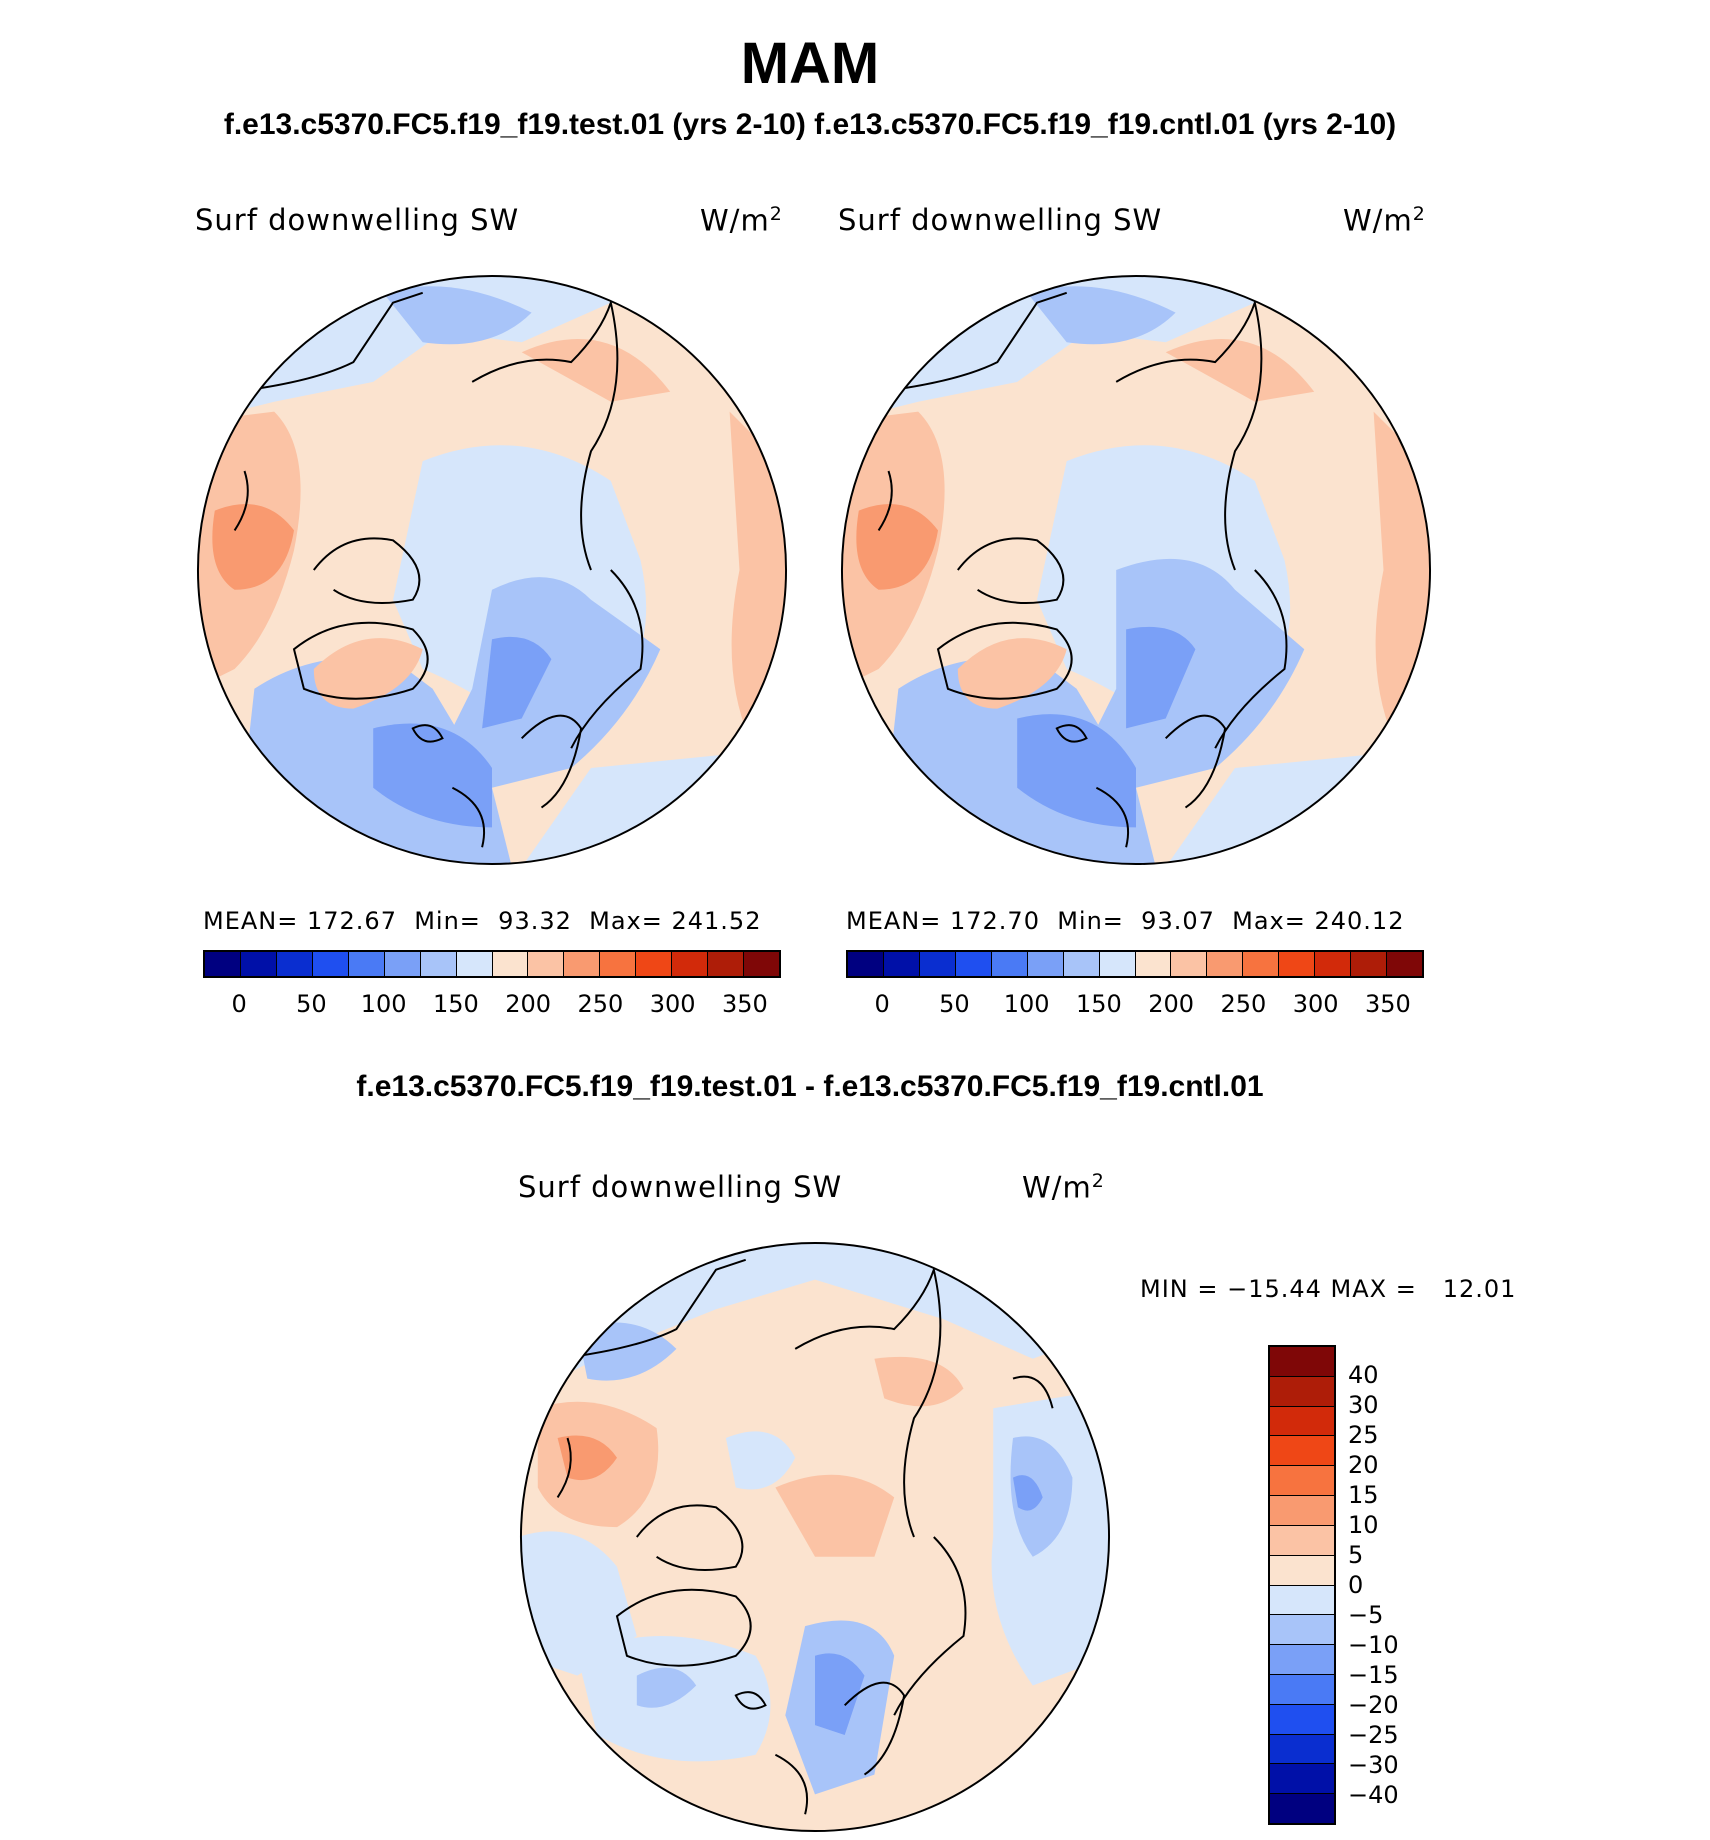 This screenshot has height=1840, width=1710. What do you see at coordinates (1363, 1525) in the screenshot?
I see `diff-colorbar-tick: 10` at bounding box center [1363, 1525].